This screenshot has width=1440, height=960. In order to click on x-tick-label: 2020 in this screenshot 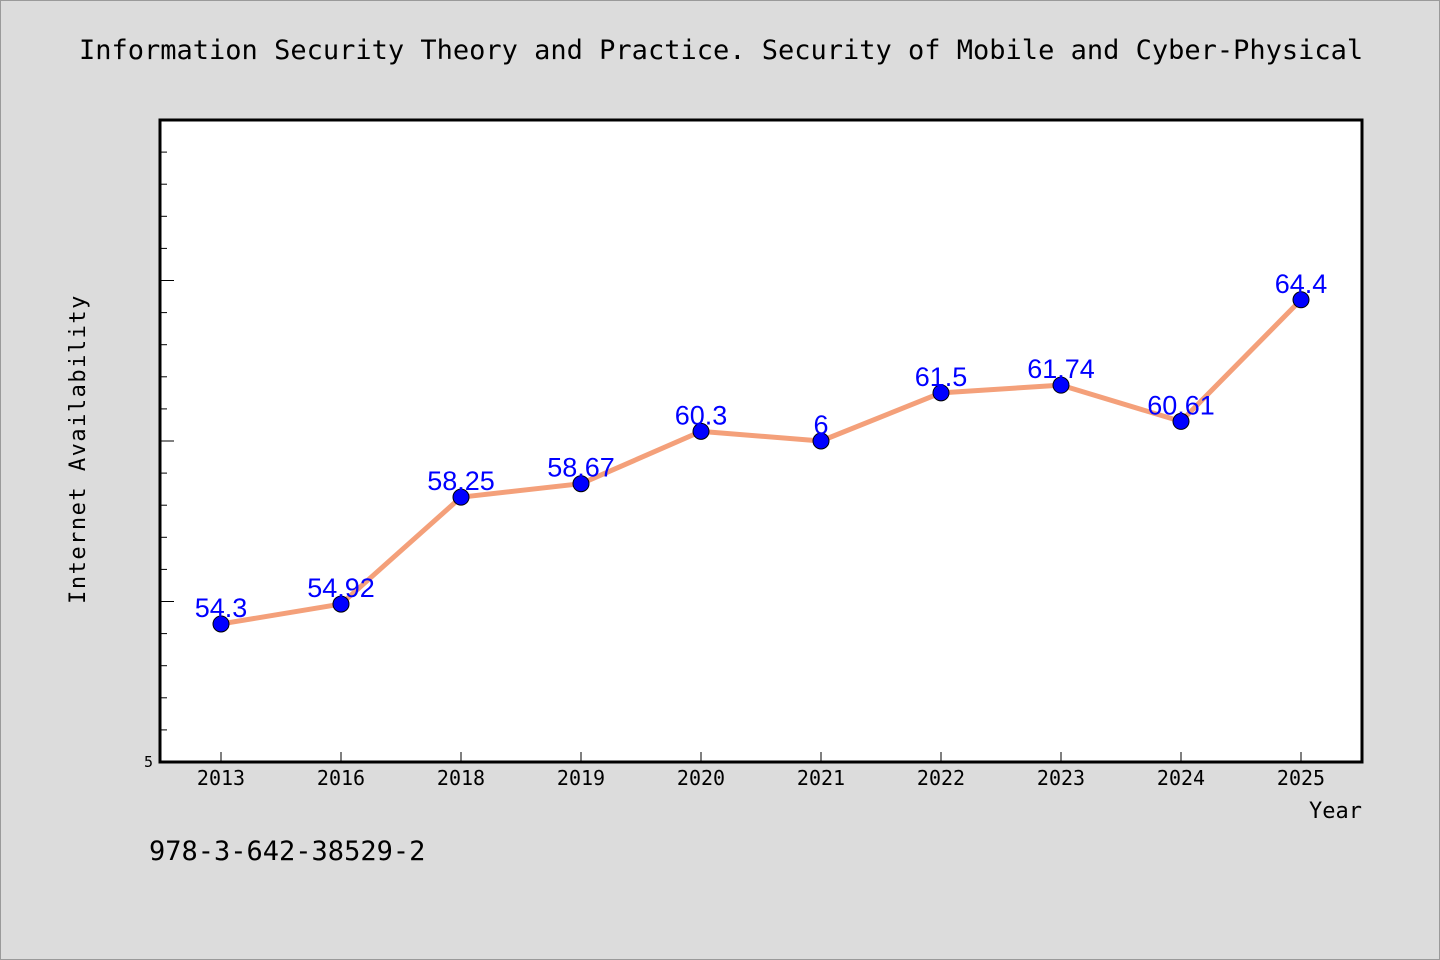, I will do `click(701, 778)`.